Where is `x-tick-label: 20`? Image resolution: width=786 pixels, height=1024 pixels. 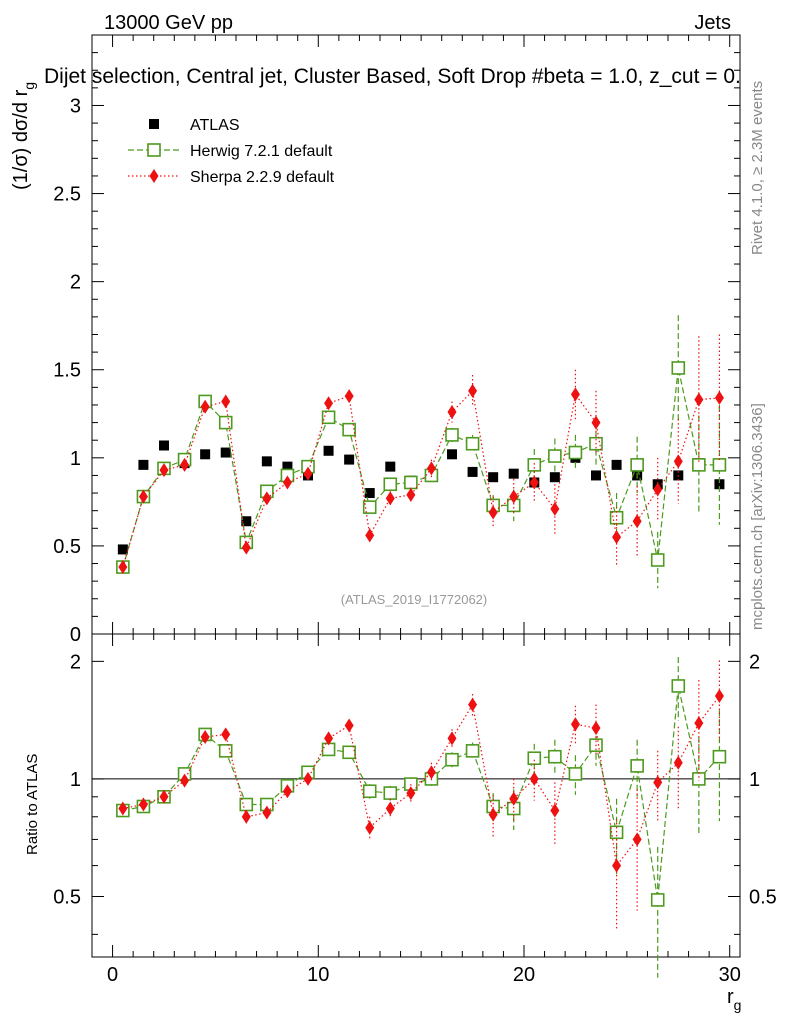
x-tick-label: 20 is located at coordinates (524, 975).